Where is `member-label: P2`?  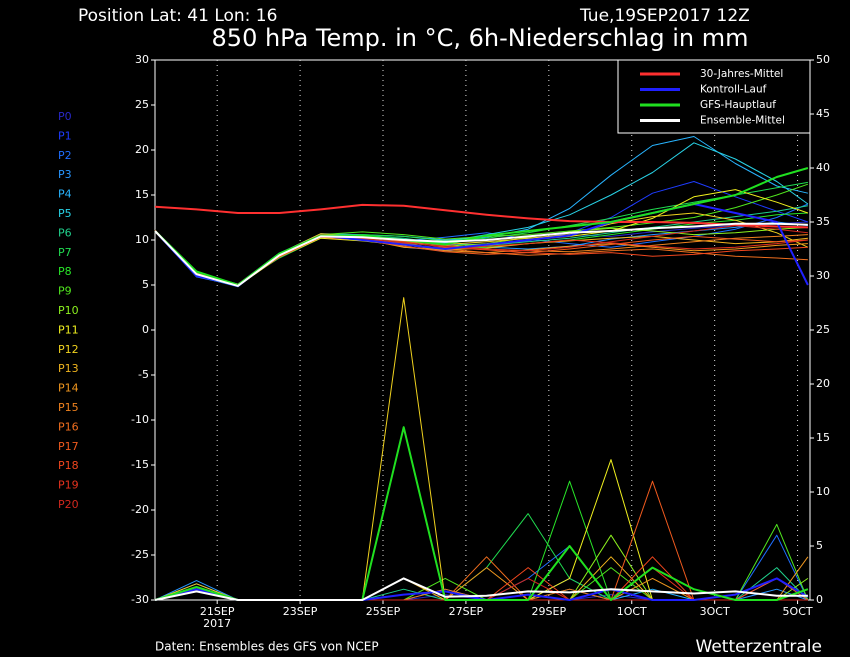
member-label: P2 is located at coordinates (65, 155).